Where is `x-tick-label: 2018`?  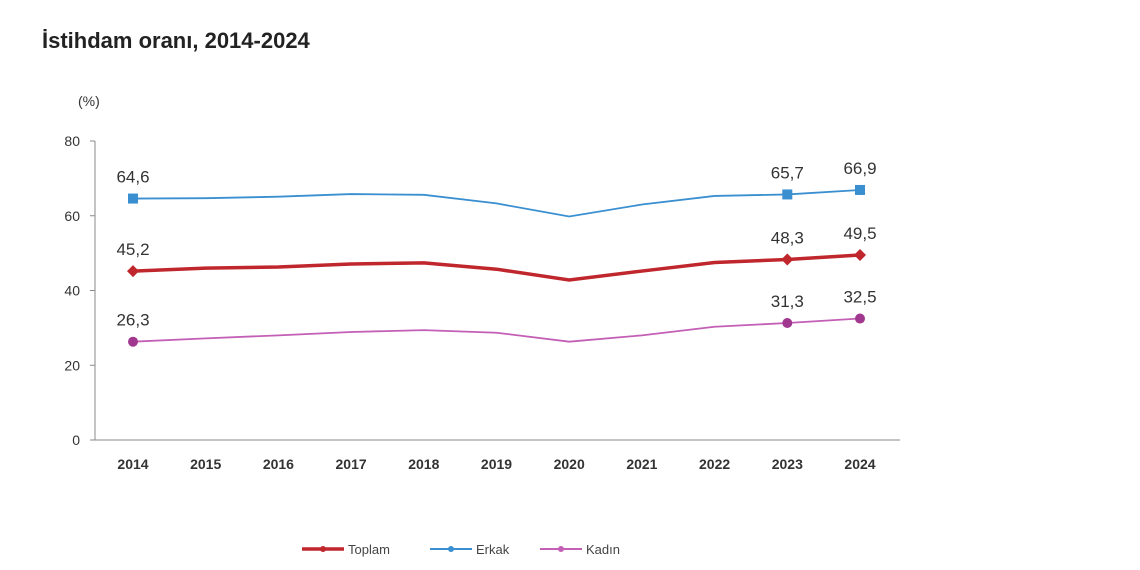
x-tick-label: 2018 is located at coordinates (423, 464).